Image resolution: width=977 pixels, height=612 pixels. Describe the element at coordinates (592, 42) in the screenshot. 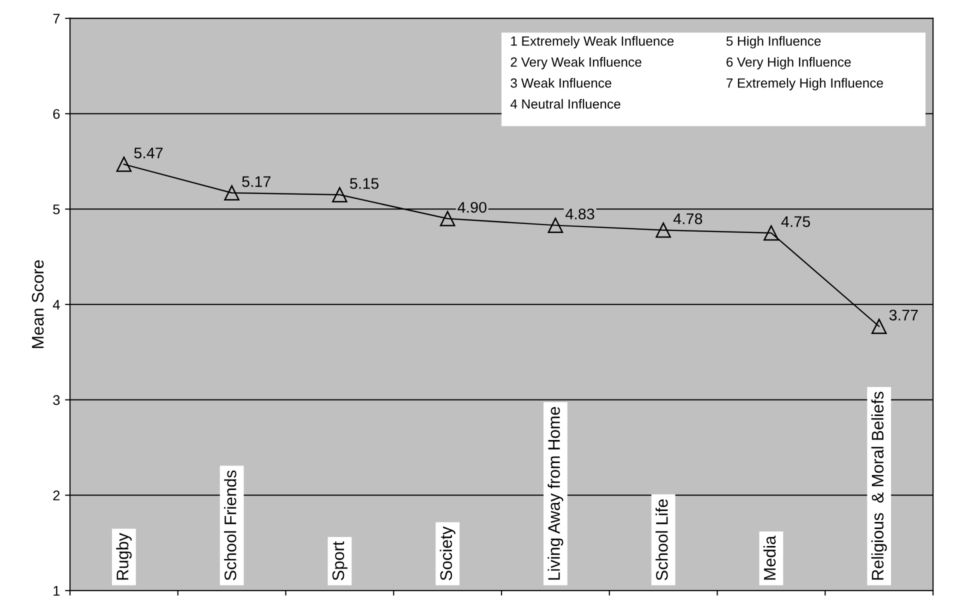

I see `annotation: 1 Extremely Weak Influence` at that location.